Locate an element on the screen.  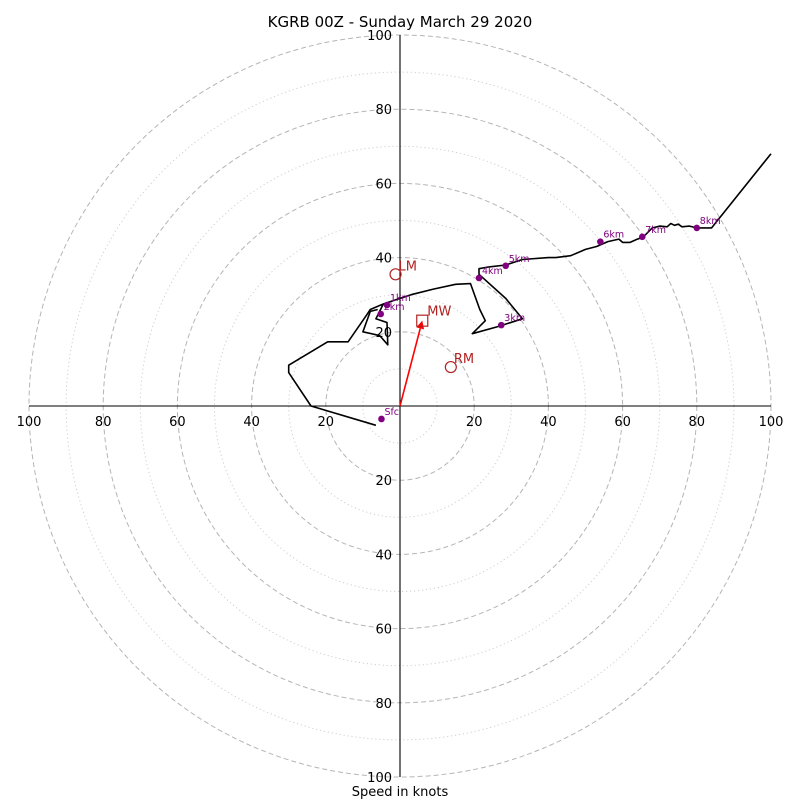
height-marker-label: 5km is located at coordinates (519, 259).